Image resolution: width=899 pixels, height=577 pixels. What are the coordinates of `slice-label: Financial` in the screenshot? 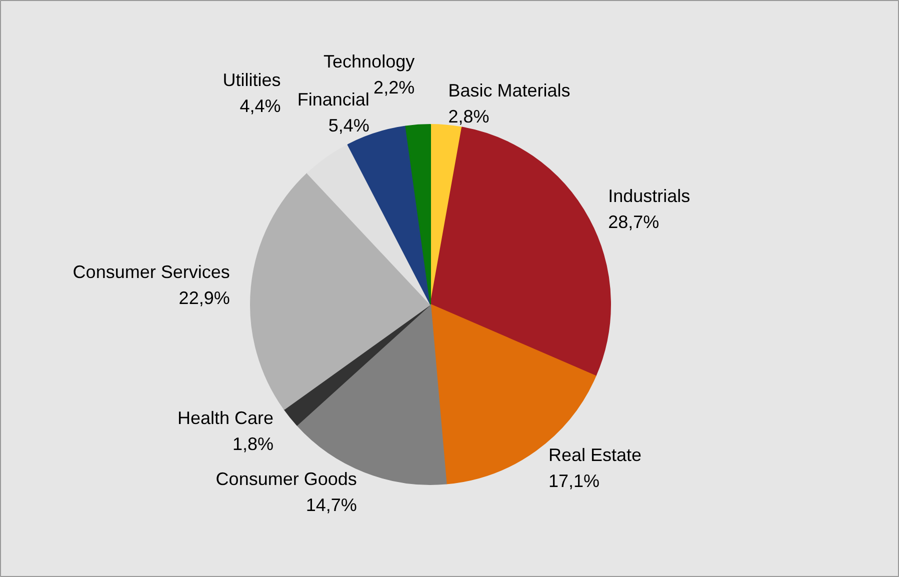 It's located at (333, 99).